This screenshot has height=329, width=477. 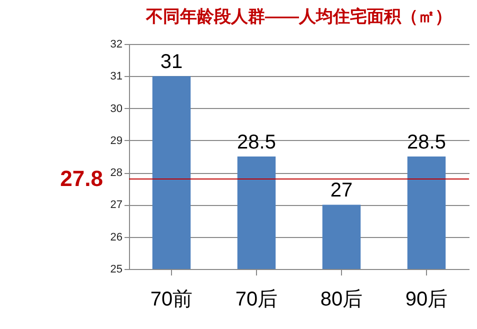 What do you see at coordinates (171, 62) in the screenshot?
I see `data-label: 31` at bounding box center [171, 62].